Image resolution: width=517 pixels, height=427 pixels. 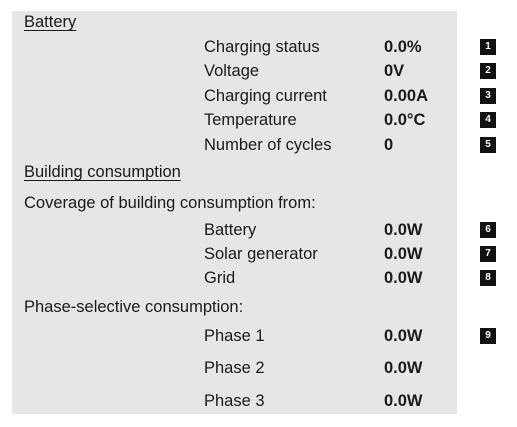 What do you see at coordinates (403, 336) in the screenshot?
I see `phase-1-value: 0.0W` at bounding box center [403, 336].